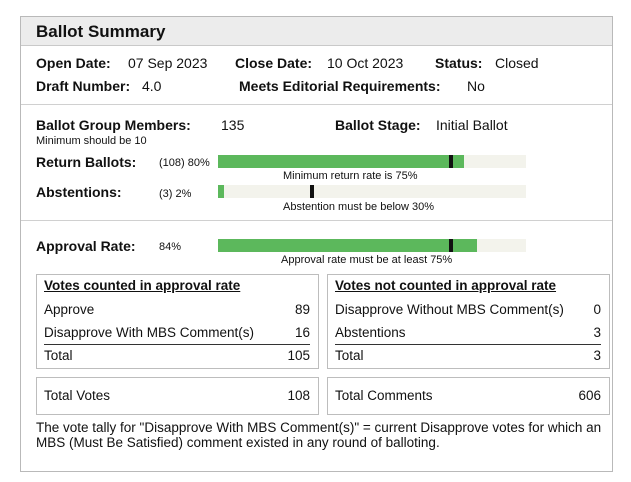 The image size is (631, 482). I want to click on panel-title: Ballot Summary, so click(101, 31).